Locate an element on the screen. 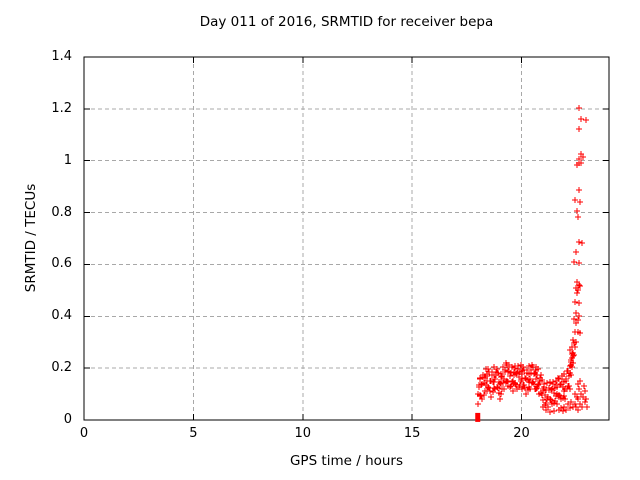 The height and width of the screenshot is (480, 640). zero-cluster-marker is located at coordinates (478, 417).